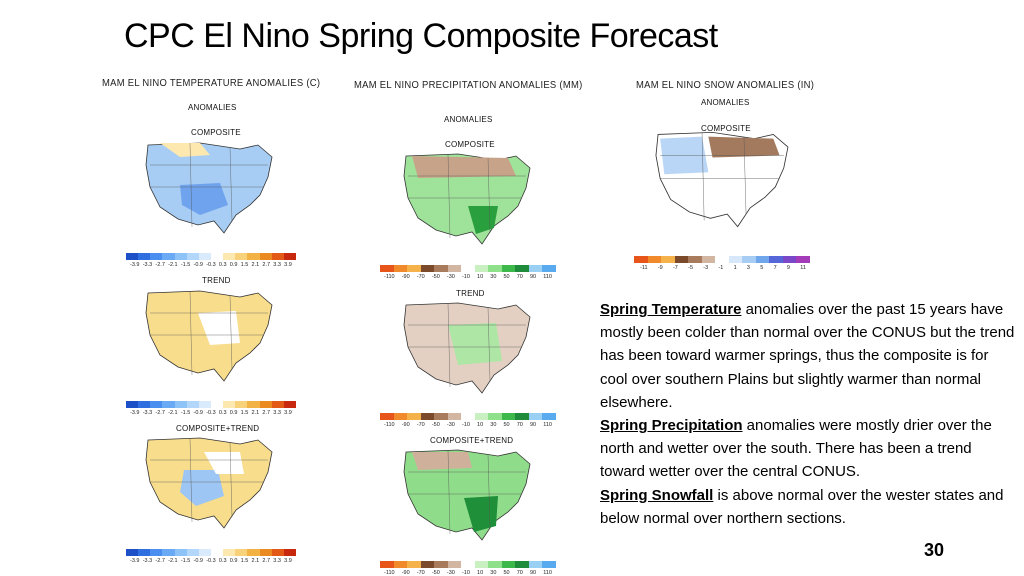 The height and width of the screenshot is (576, 1024). I want to click on slide-title: CPC El Nino Spring Composite Forecast, so click(421, 36).